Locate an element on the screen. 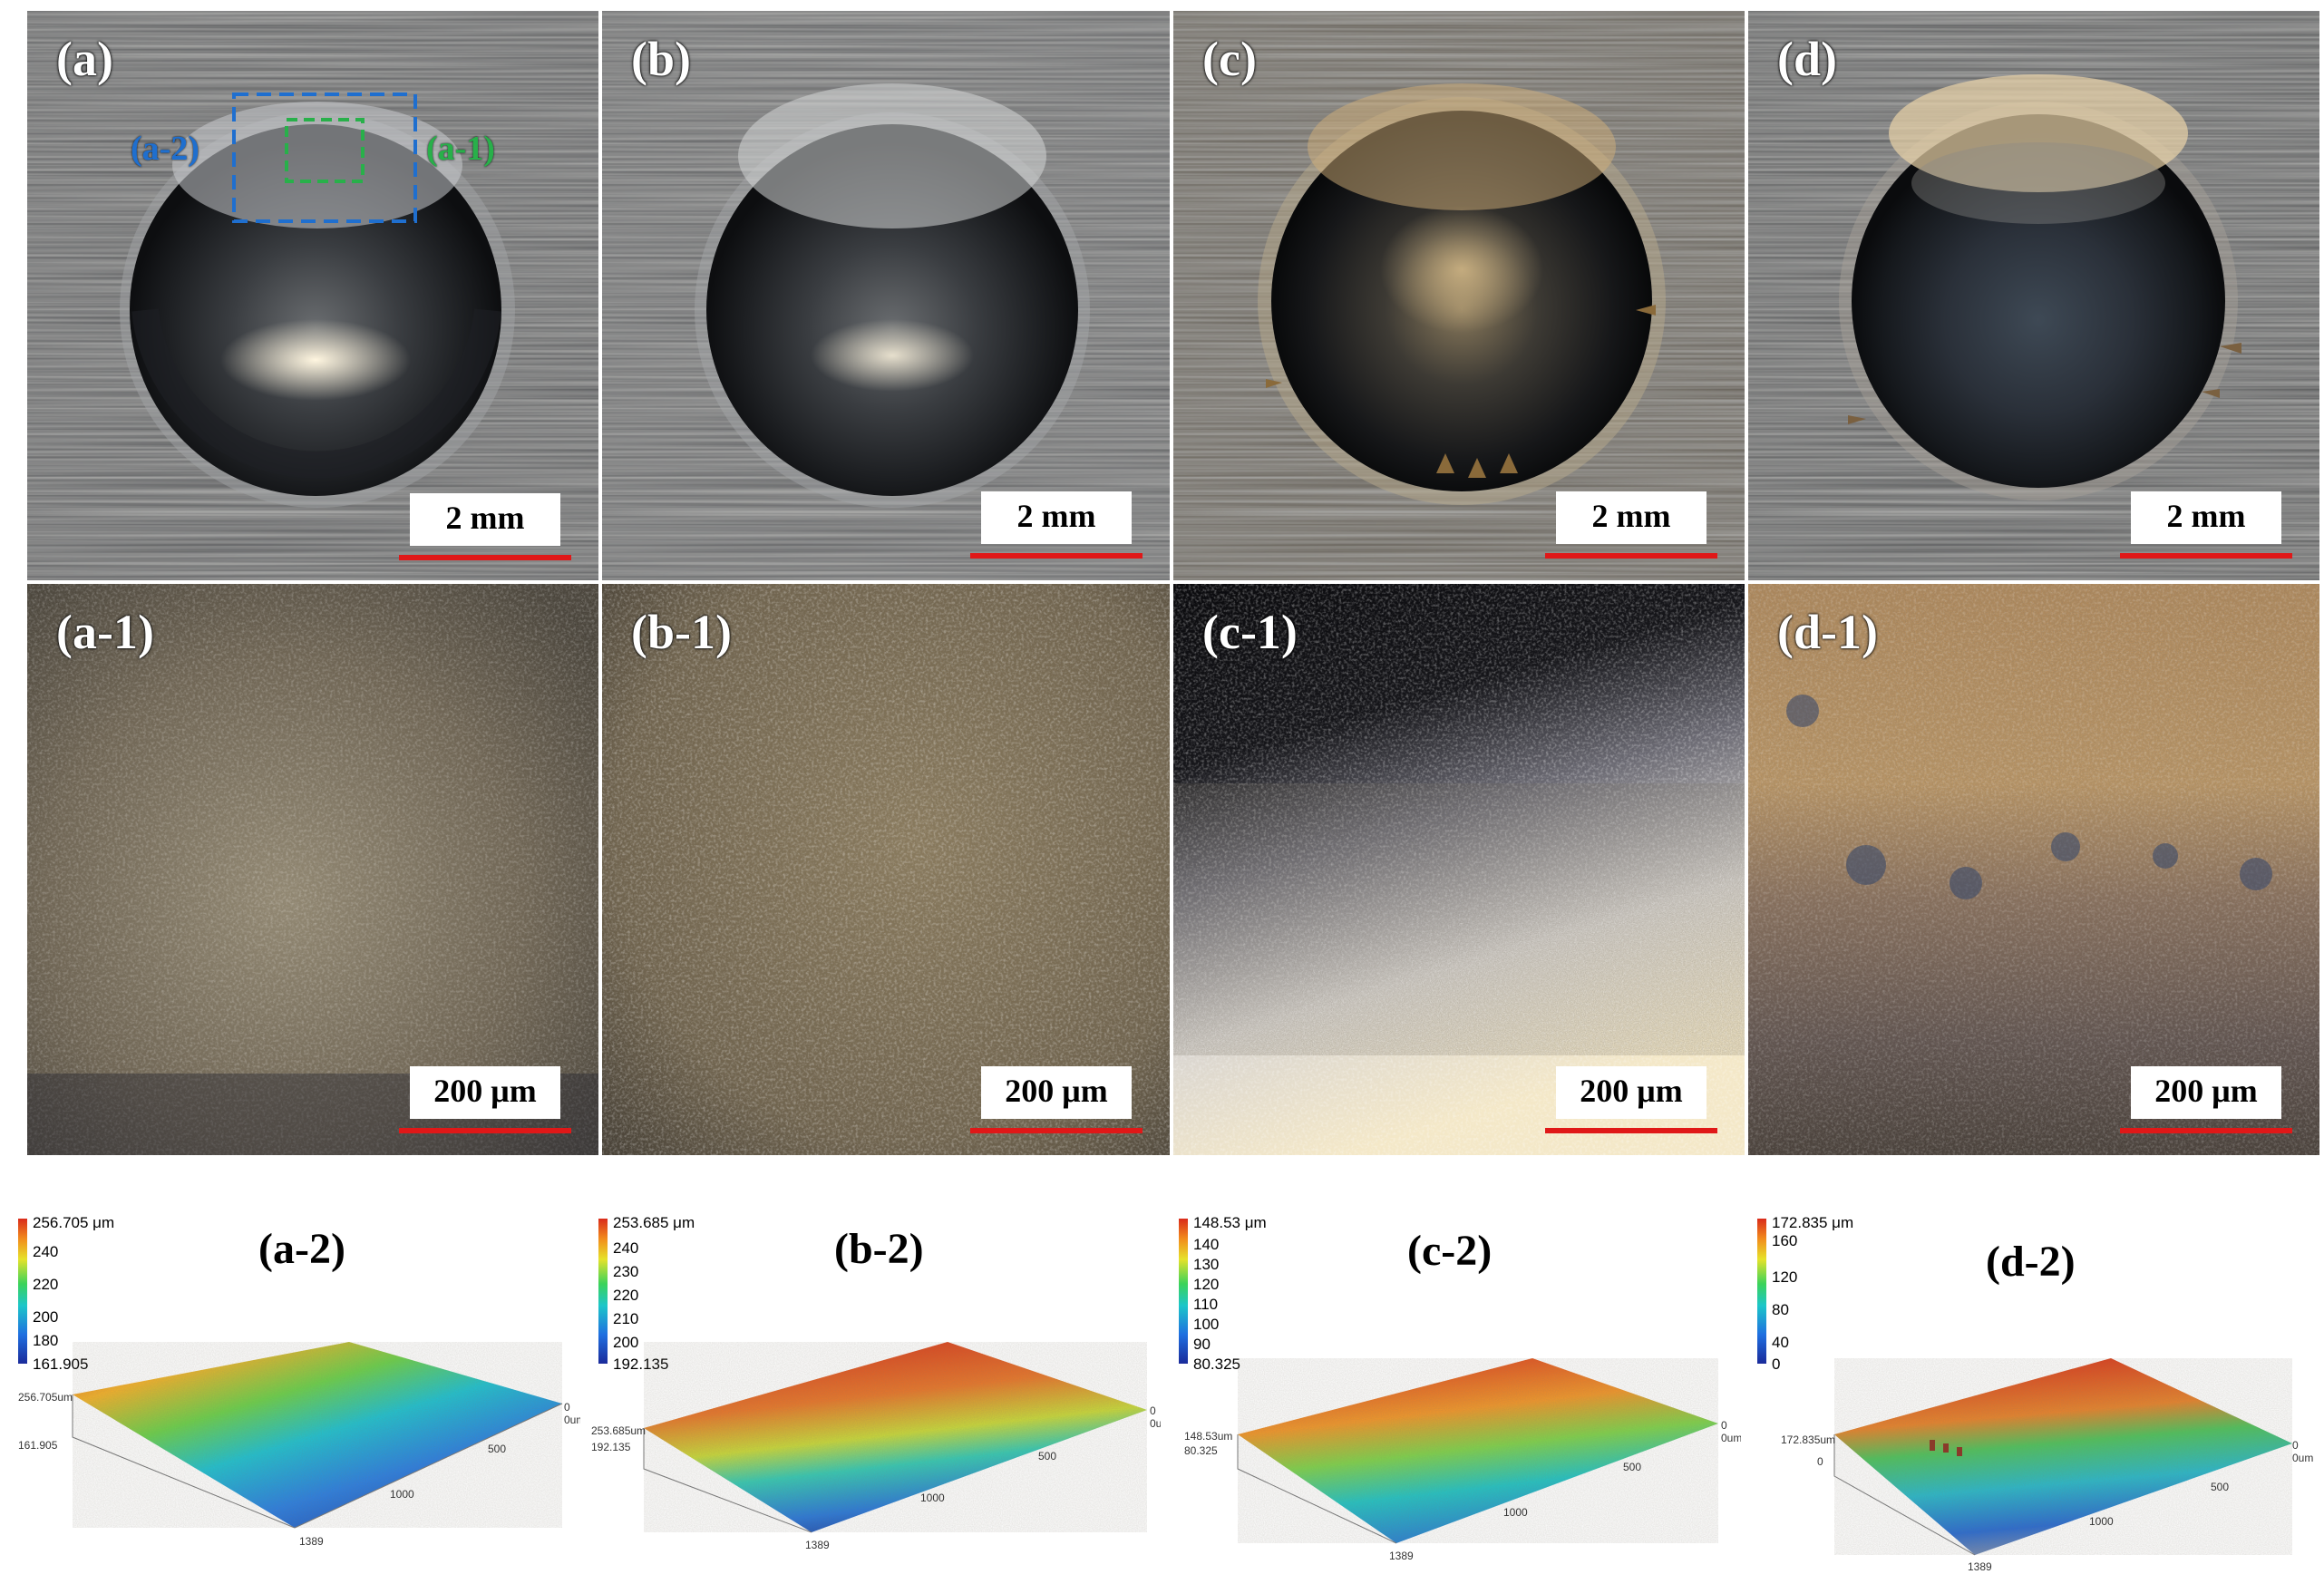 The image size is (2324, 1584). colorbar-min: 161.905 is located at coordinates (61, 1364).